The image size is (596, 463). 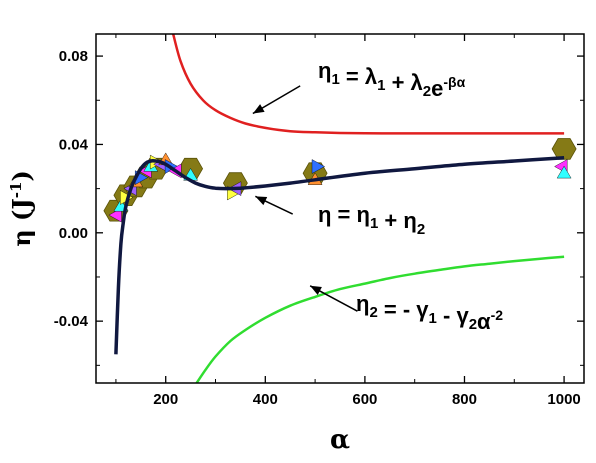 I want to click on x-tick-label: 400, so click(x=265, y=399).